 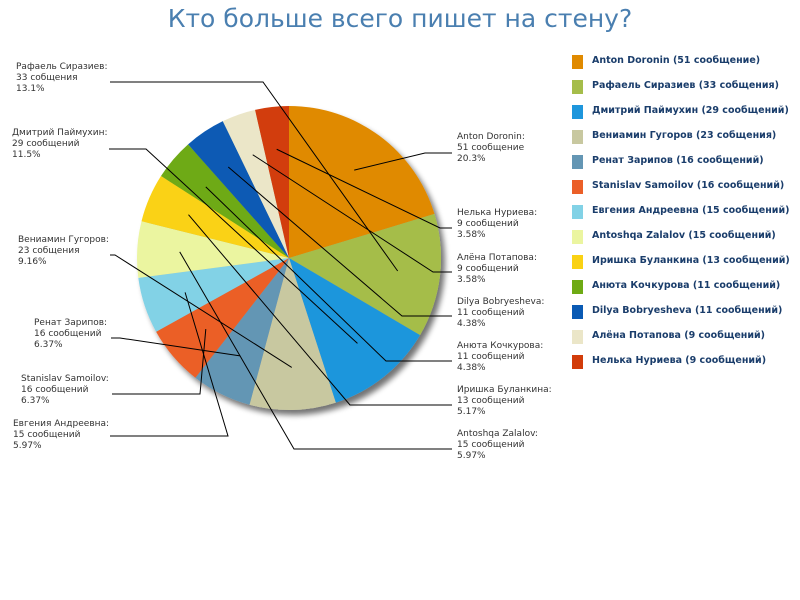 I want to click on callout-label-10: Dilya Bobryesheva: 11 сообщений 4.38%, so click(x=500, y=313).